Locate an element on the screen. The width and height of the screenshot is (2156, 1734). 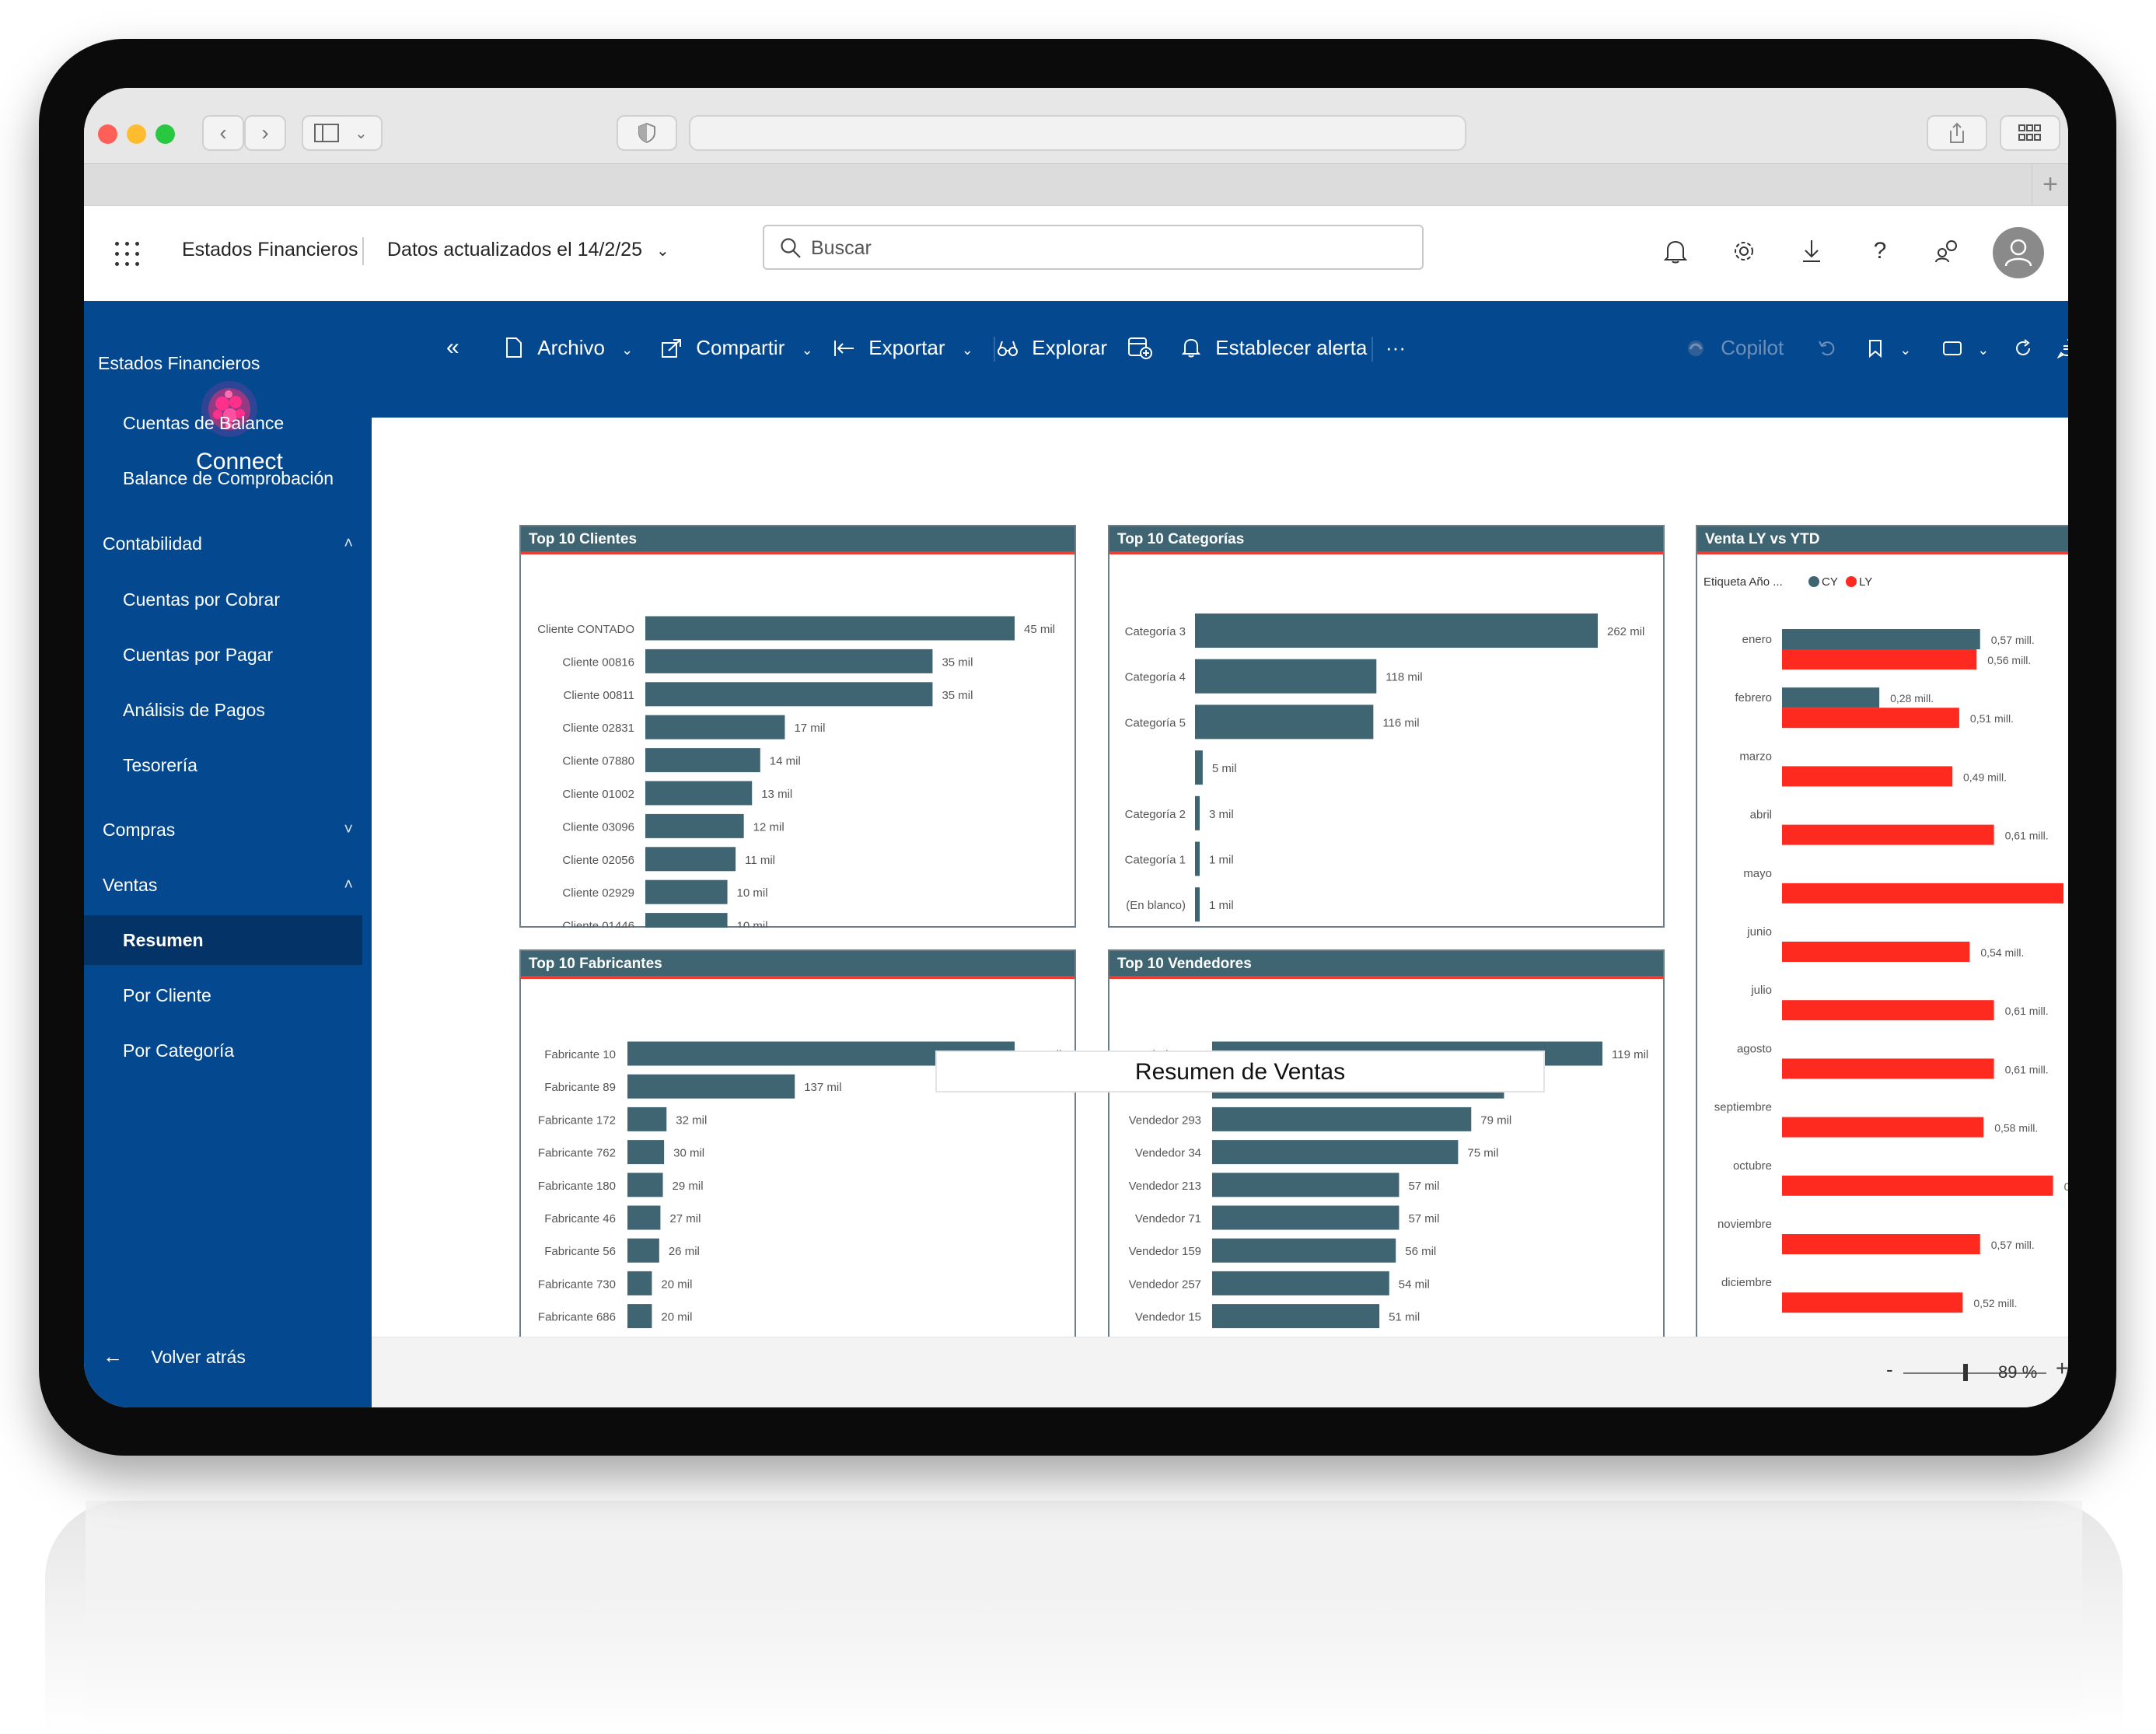
visual-title: Top 10 Vendedores is located at coordinates (1386, 965).